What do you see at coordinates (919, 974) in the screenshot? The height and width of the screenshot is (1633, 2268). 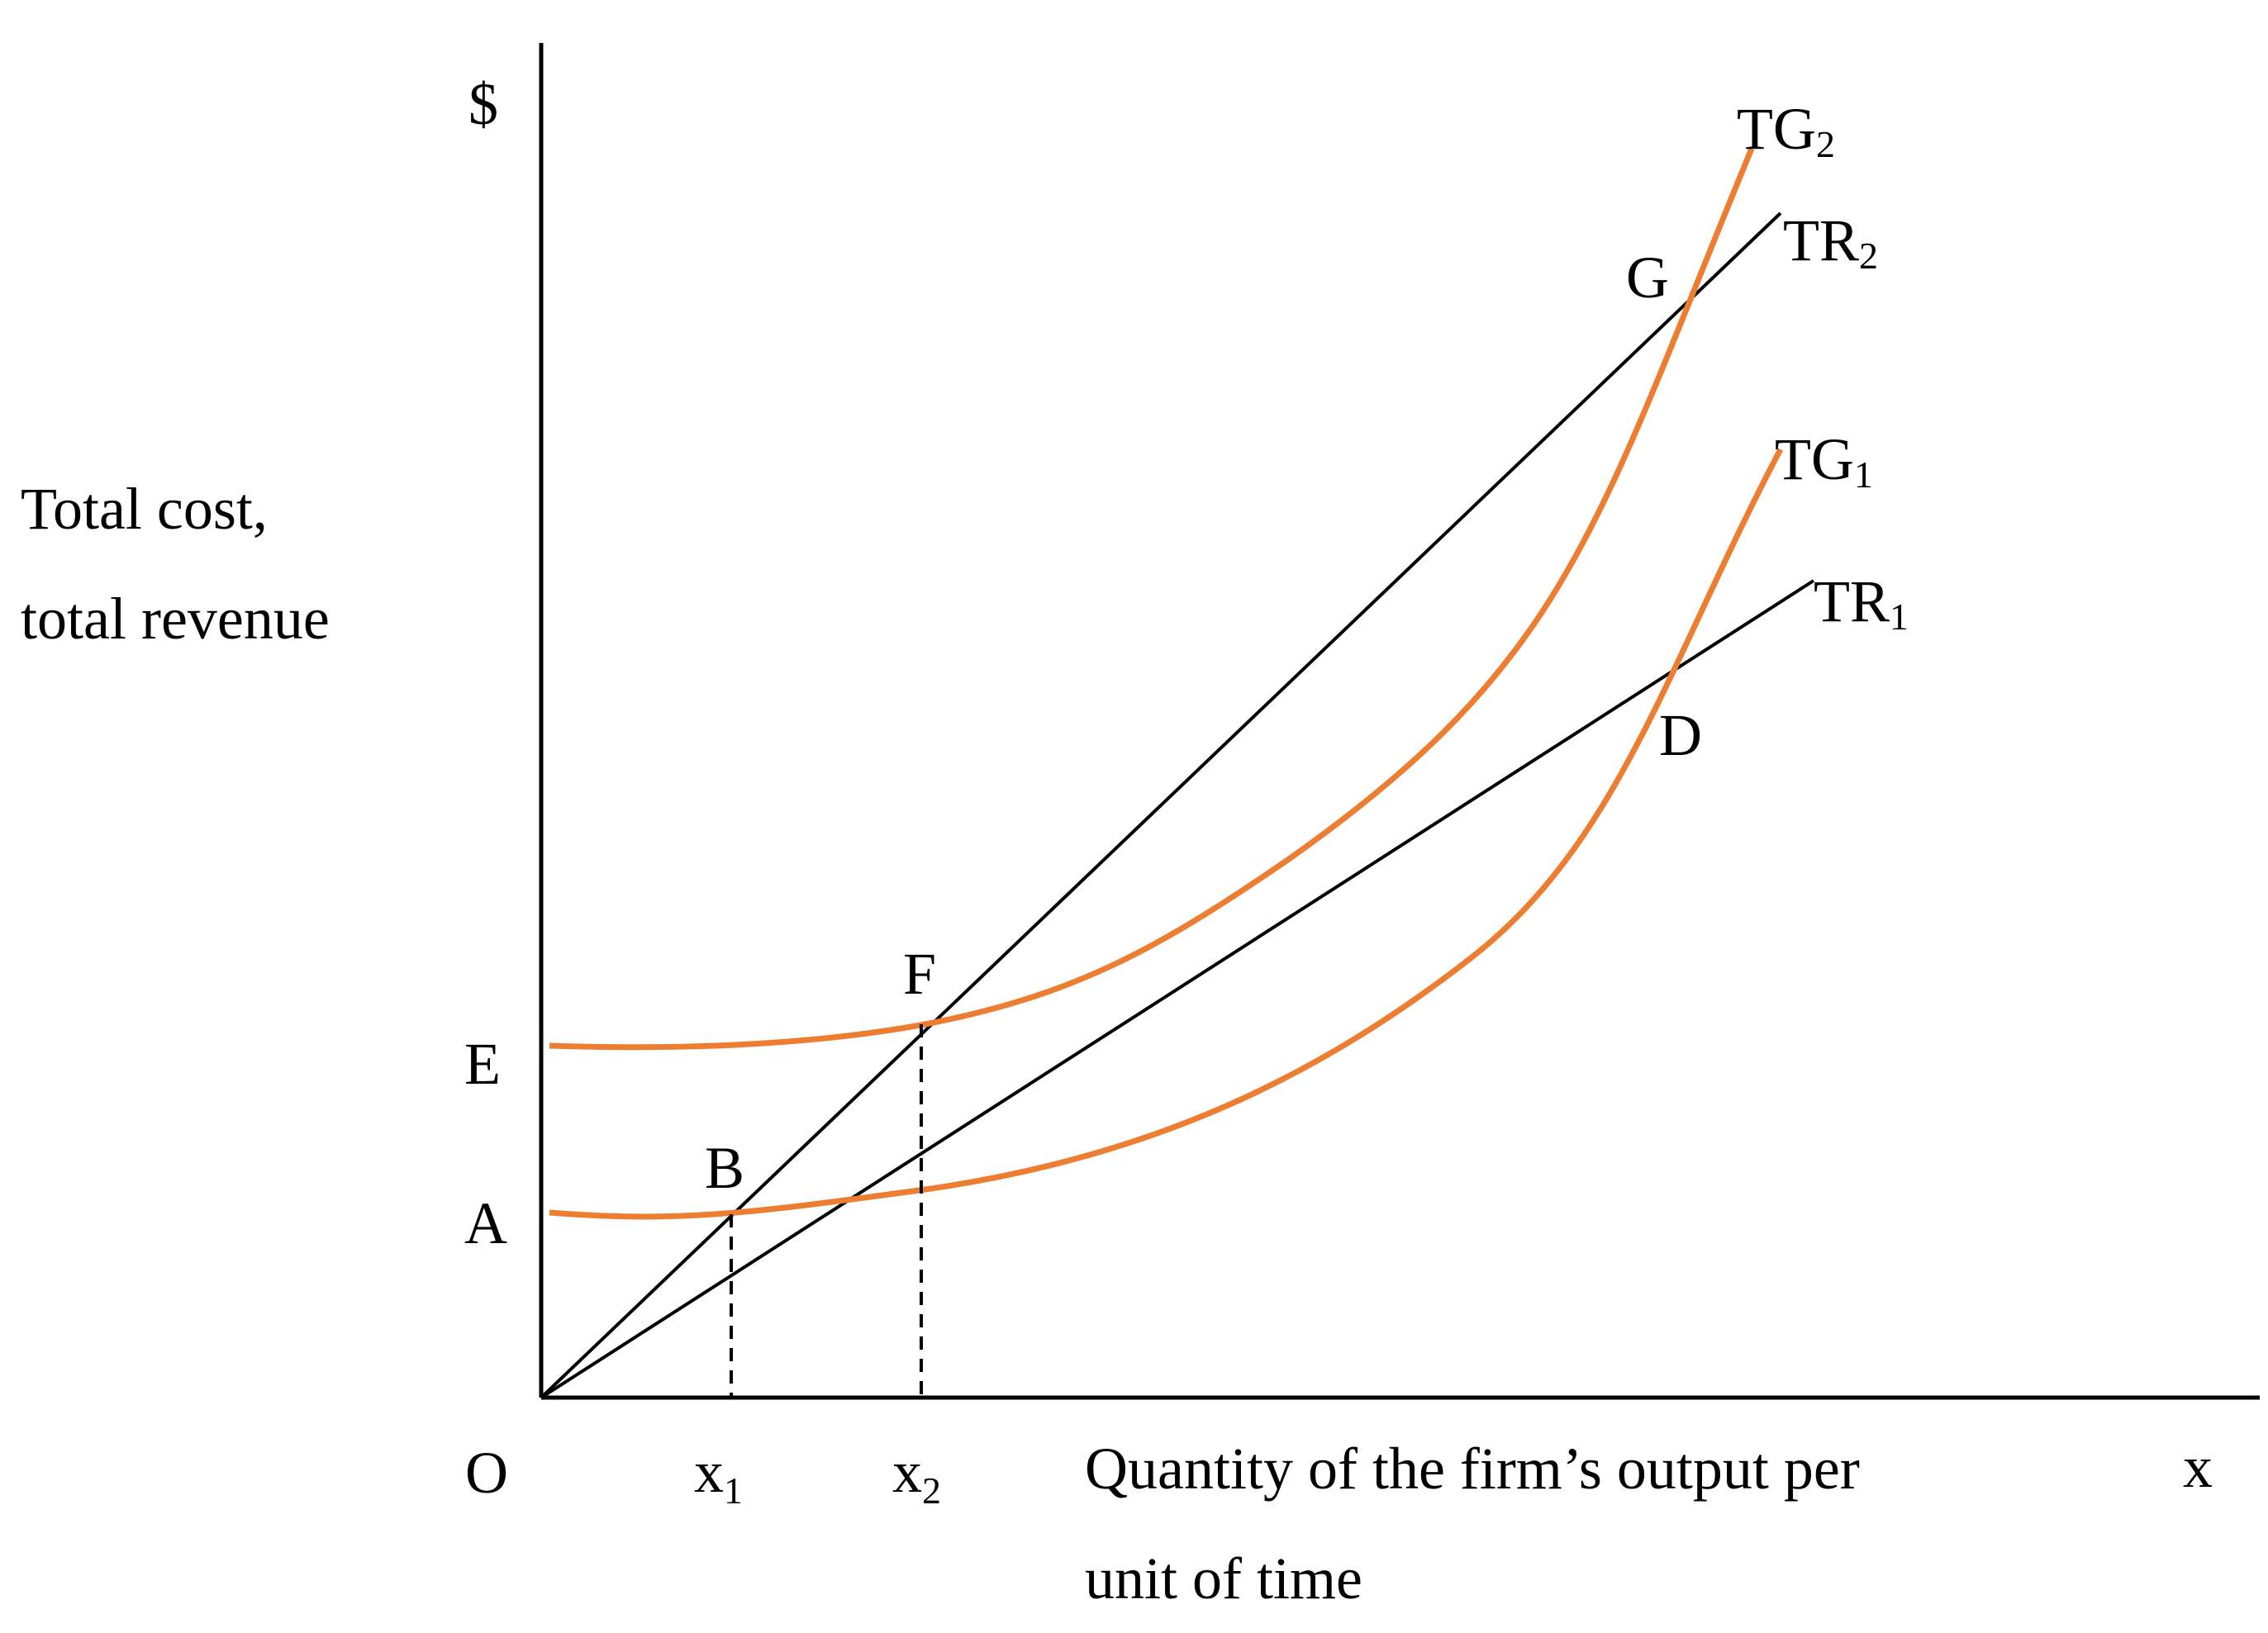 I see `point-f-label: F` at bounding box center [919, 974].